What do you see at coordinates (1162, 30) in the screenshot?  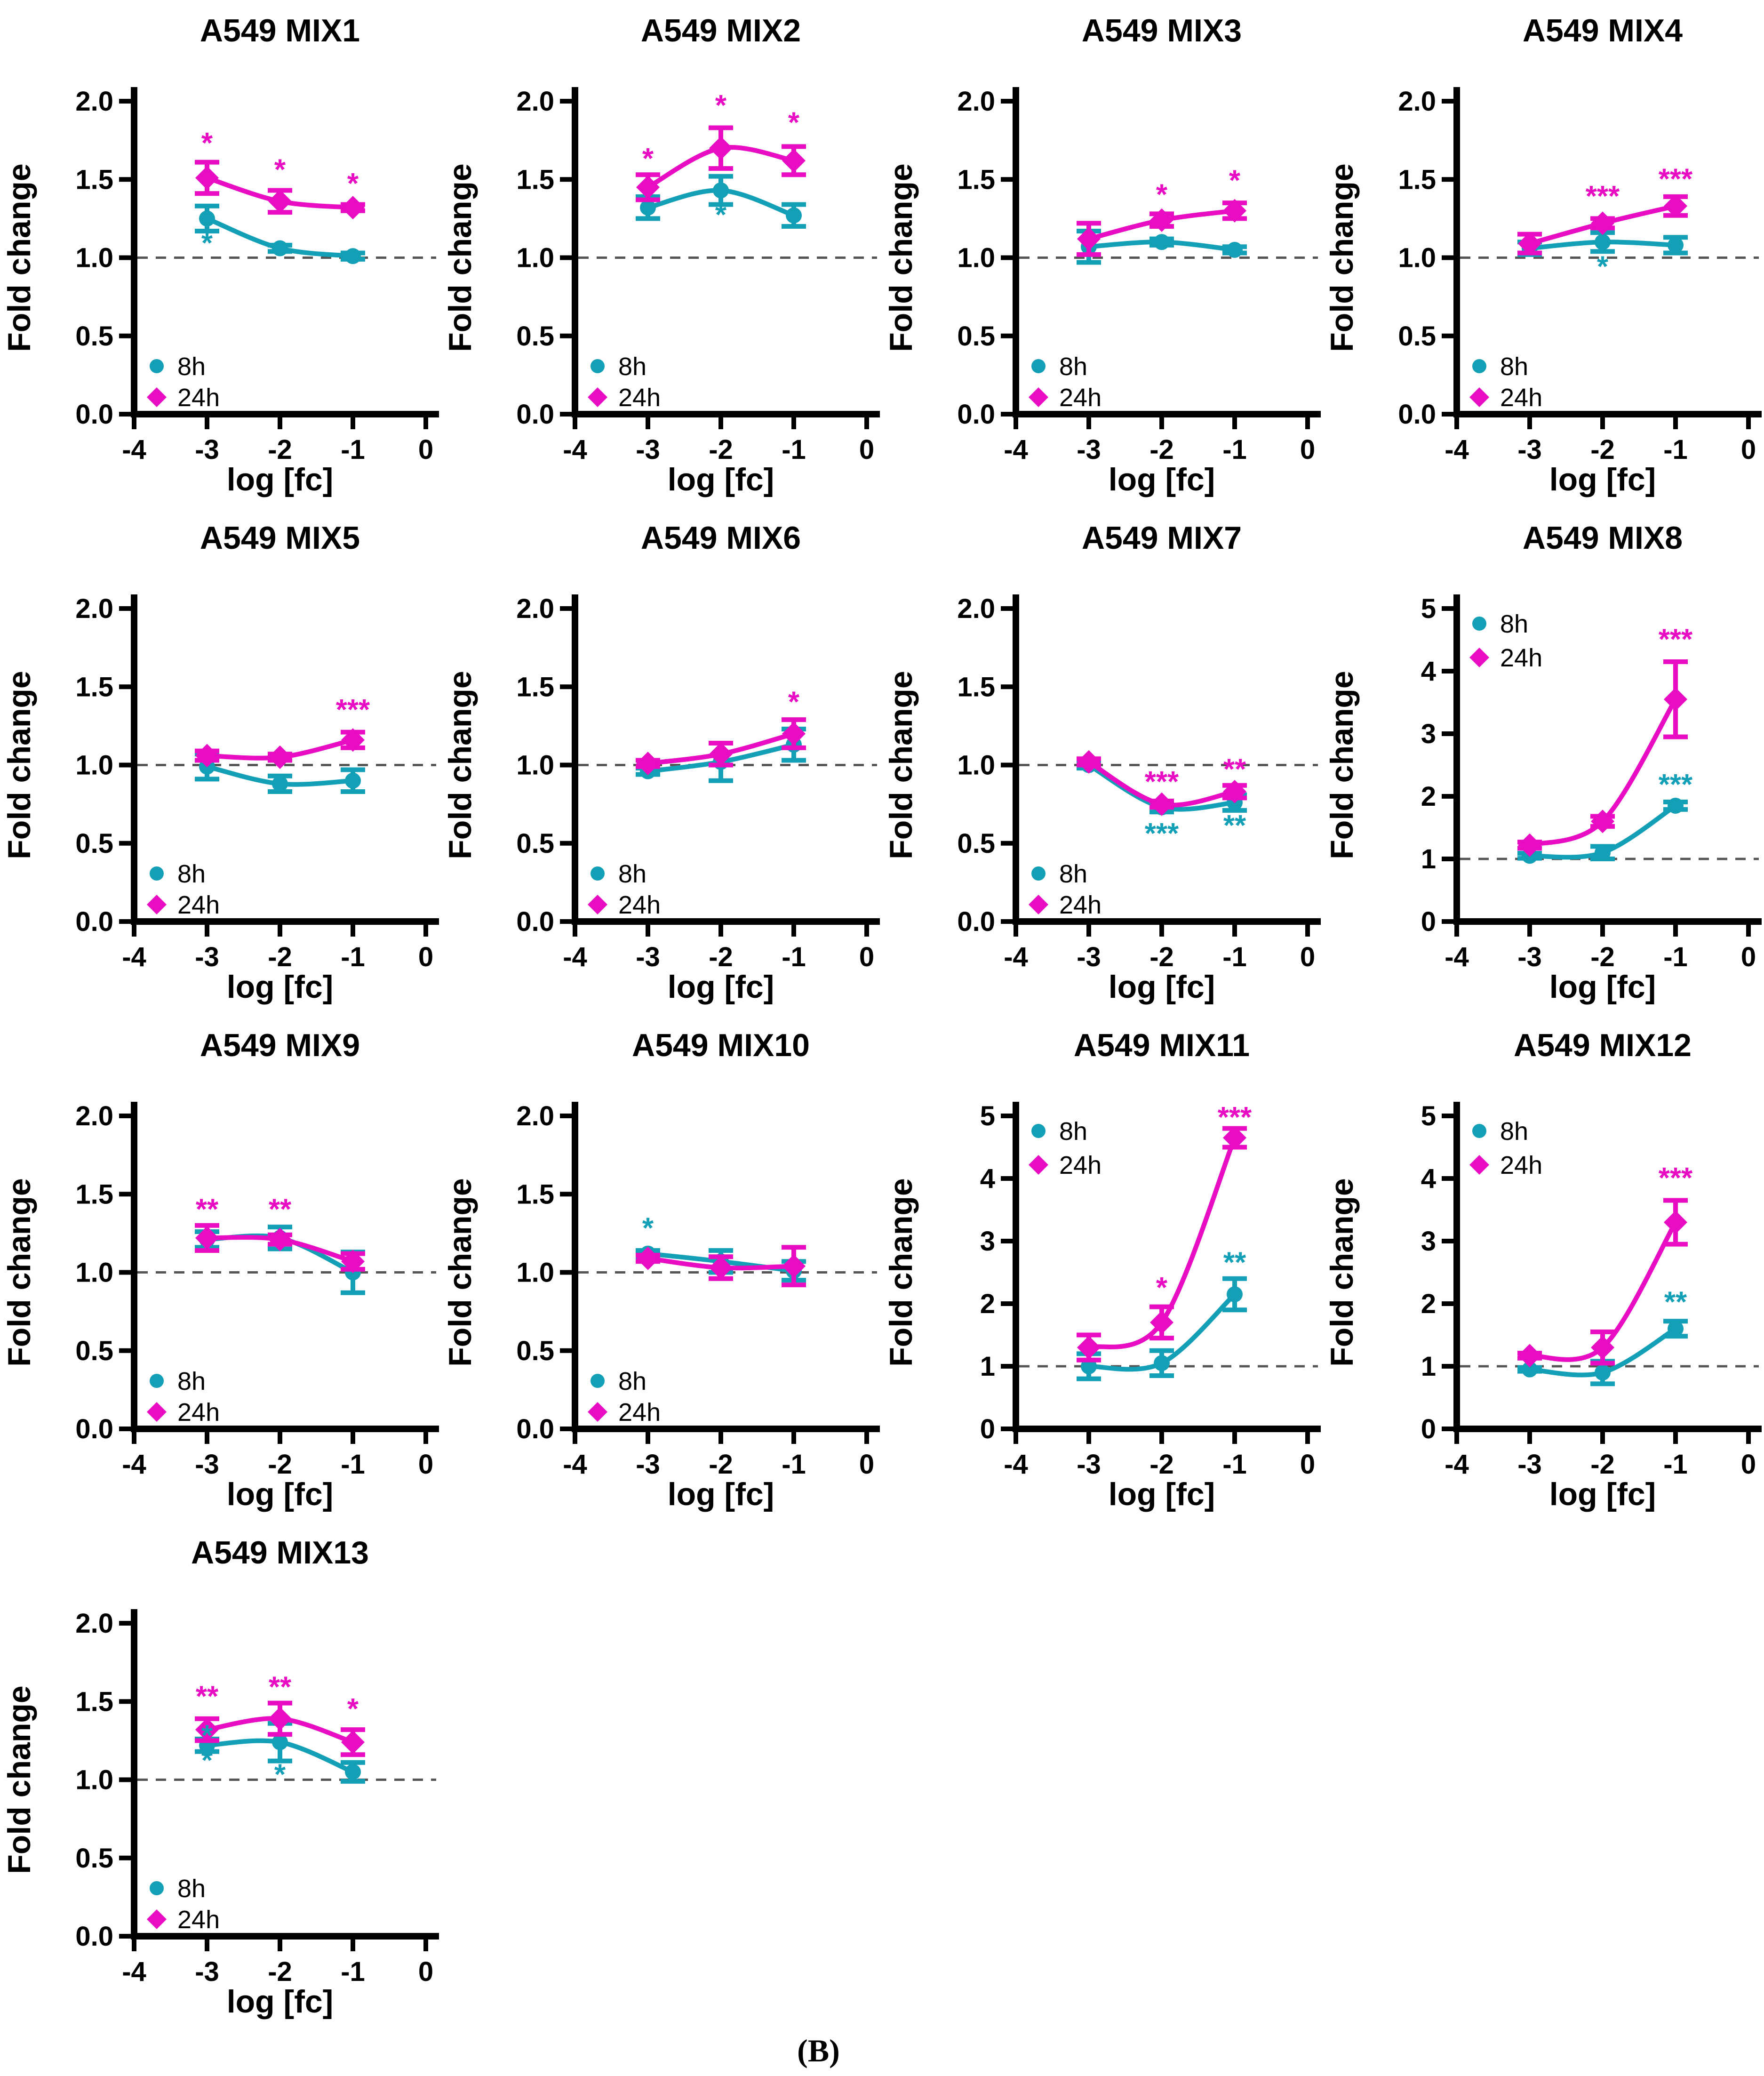 I see `panel-title: A549 MIX3` at bounding box center [1162, 30].